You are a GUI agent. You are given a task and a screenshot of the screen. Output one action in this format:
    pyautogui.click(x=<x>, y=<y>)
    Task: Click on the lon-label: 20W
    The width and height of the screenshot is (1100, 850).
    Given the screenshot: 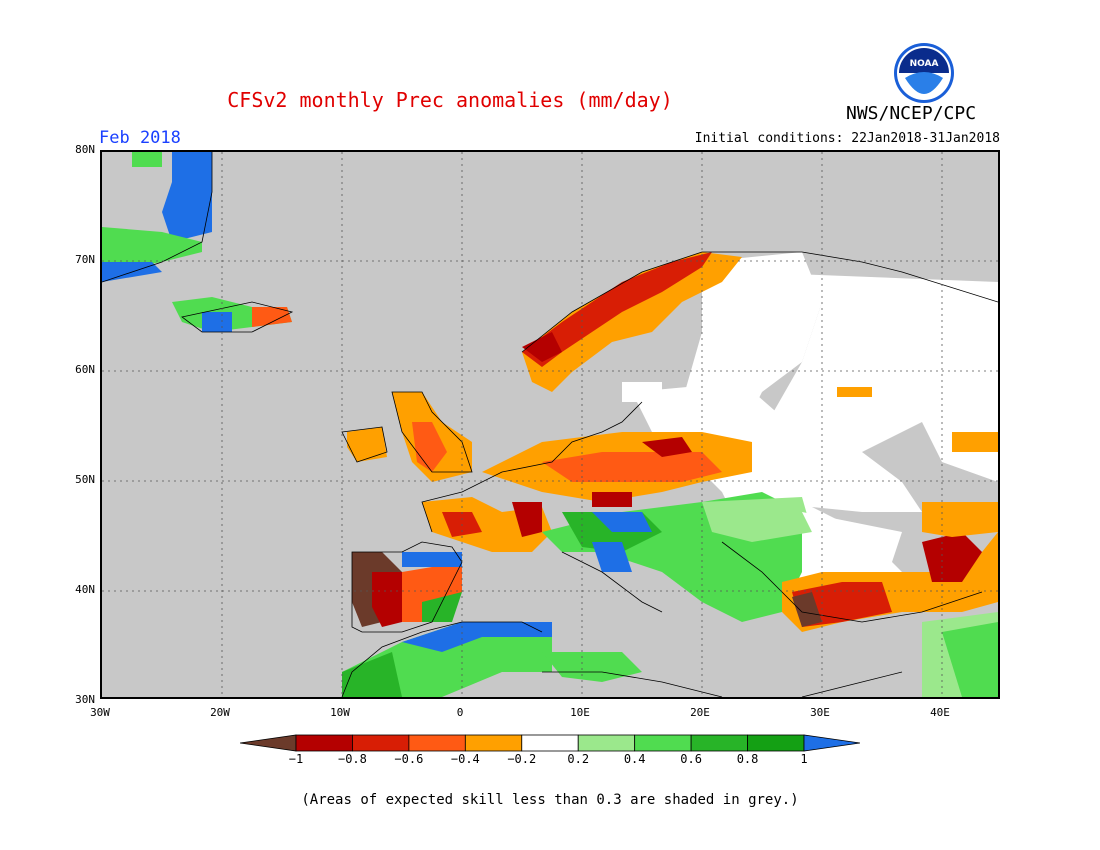 What is the action you would take?
    pyautogui.click(x=220, y=712)
    